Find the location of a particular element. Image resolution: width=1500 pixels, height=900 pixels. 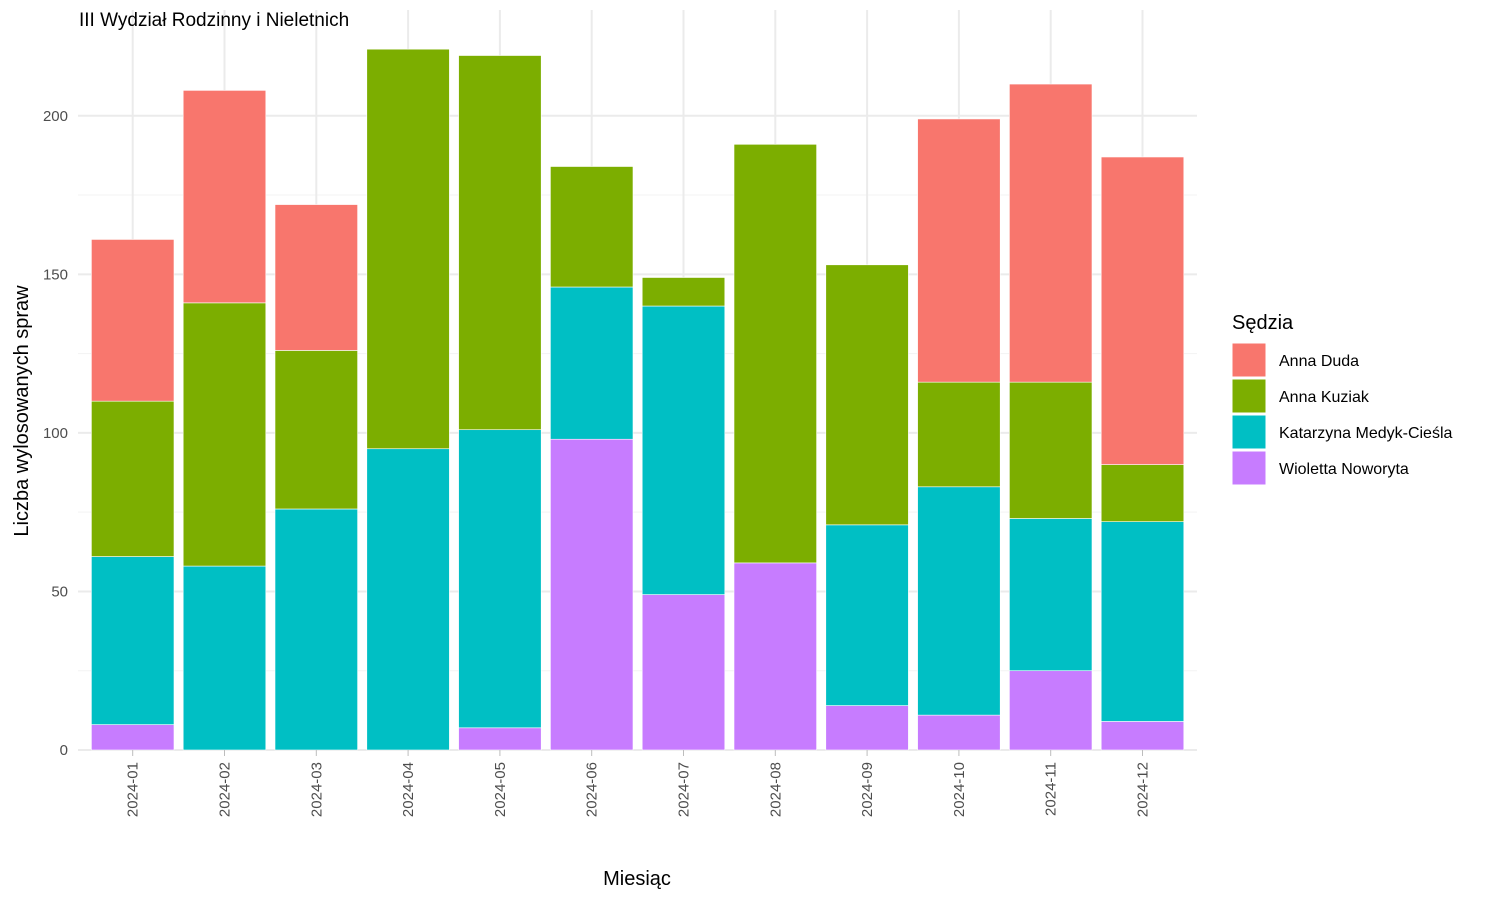

chart-title: III Wydział Rodzinny i Nieletnich is located at coordinates (214, 20).